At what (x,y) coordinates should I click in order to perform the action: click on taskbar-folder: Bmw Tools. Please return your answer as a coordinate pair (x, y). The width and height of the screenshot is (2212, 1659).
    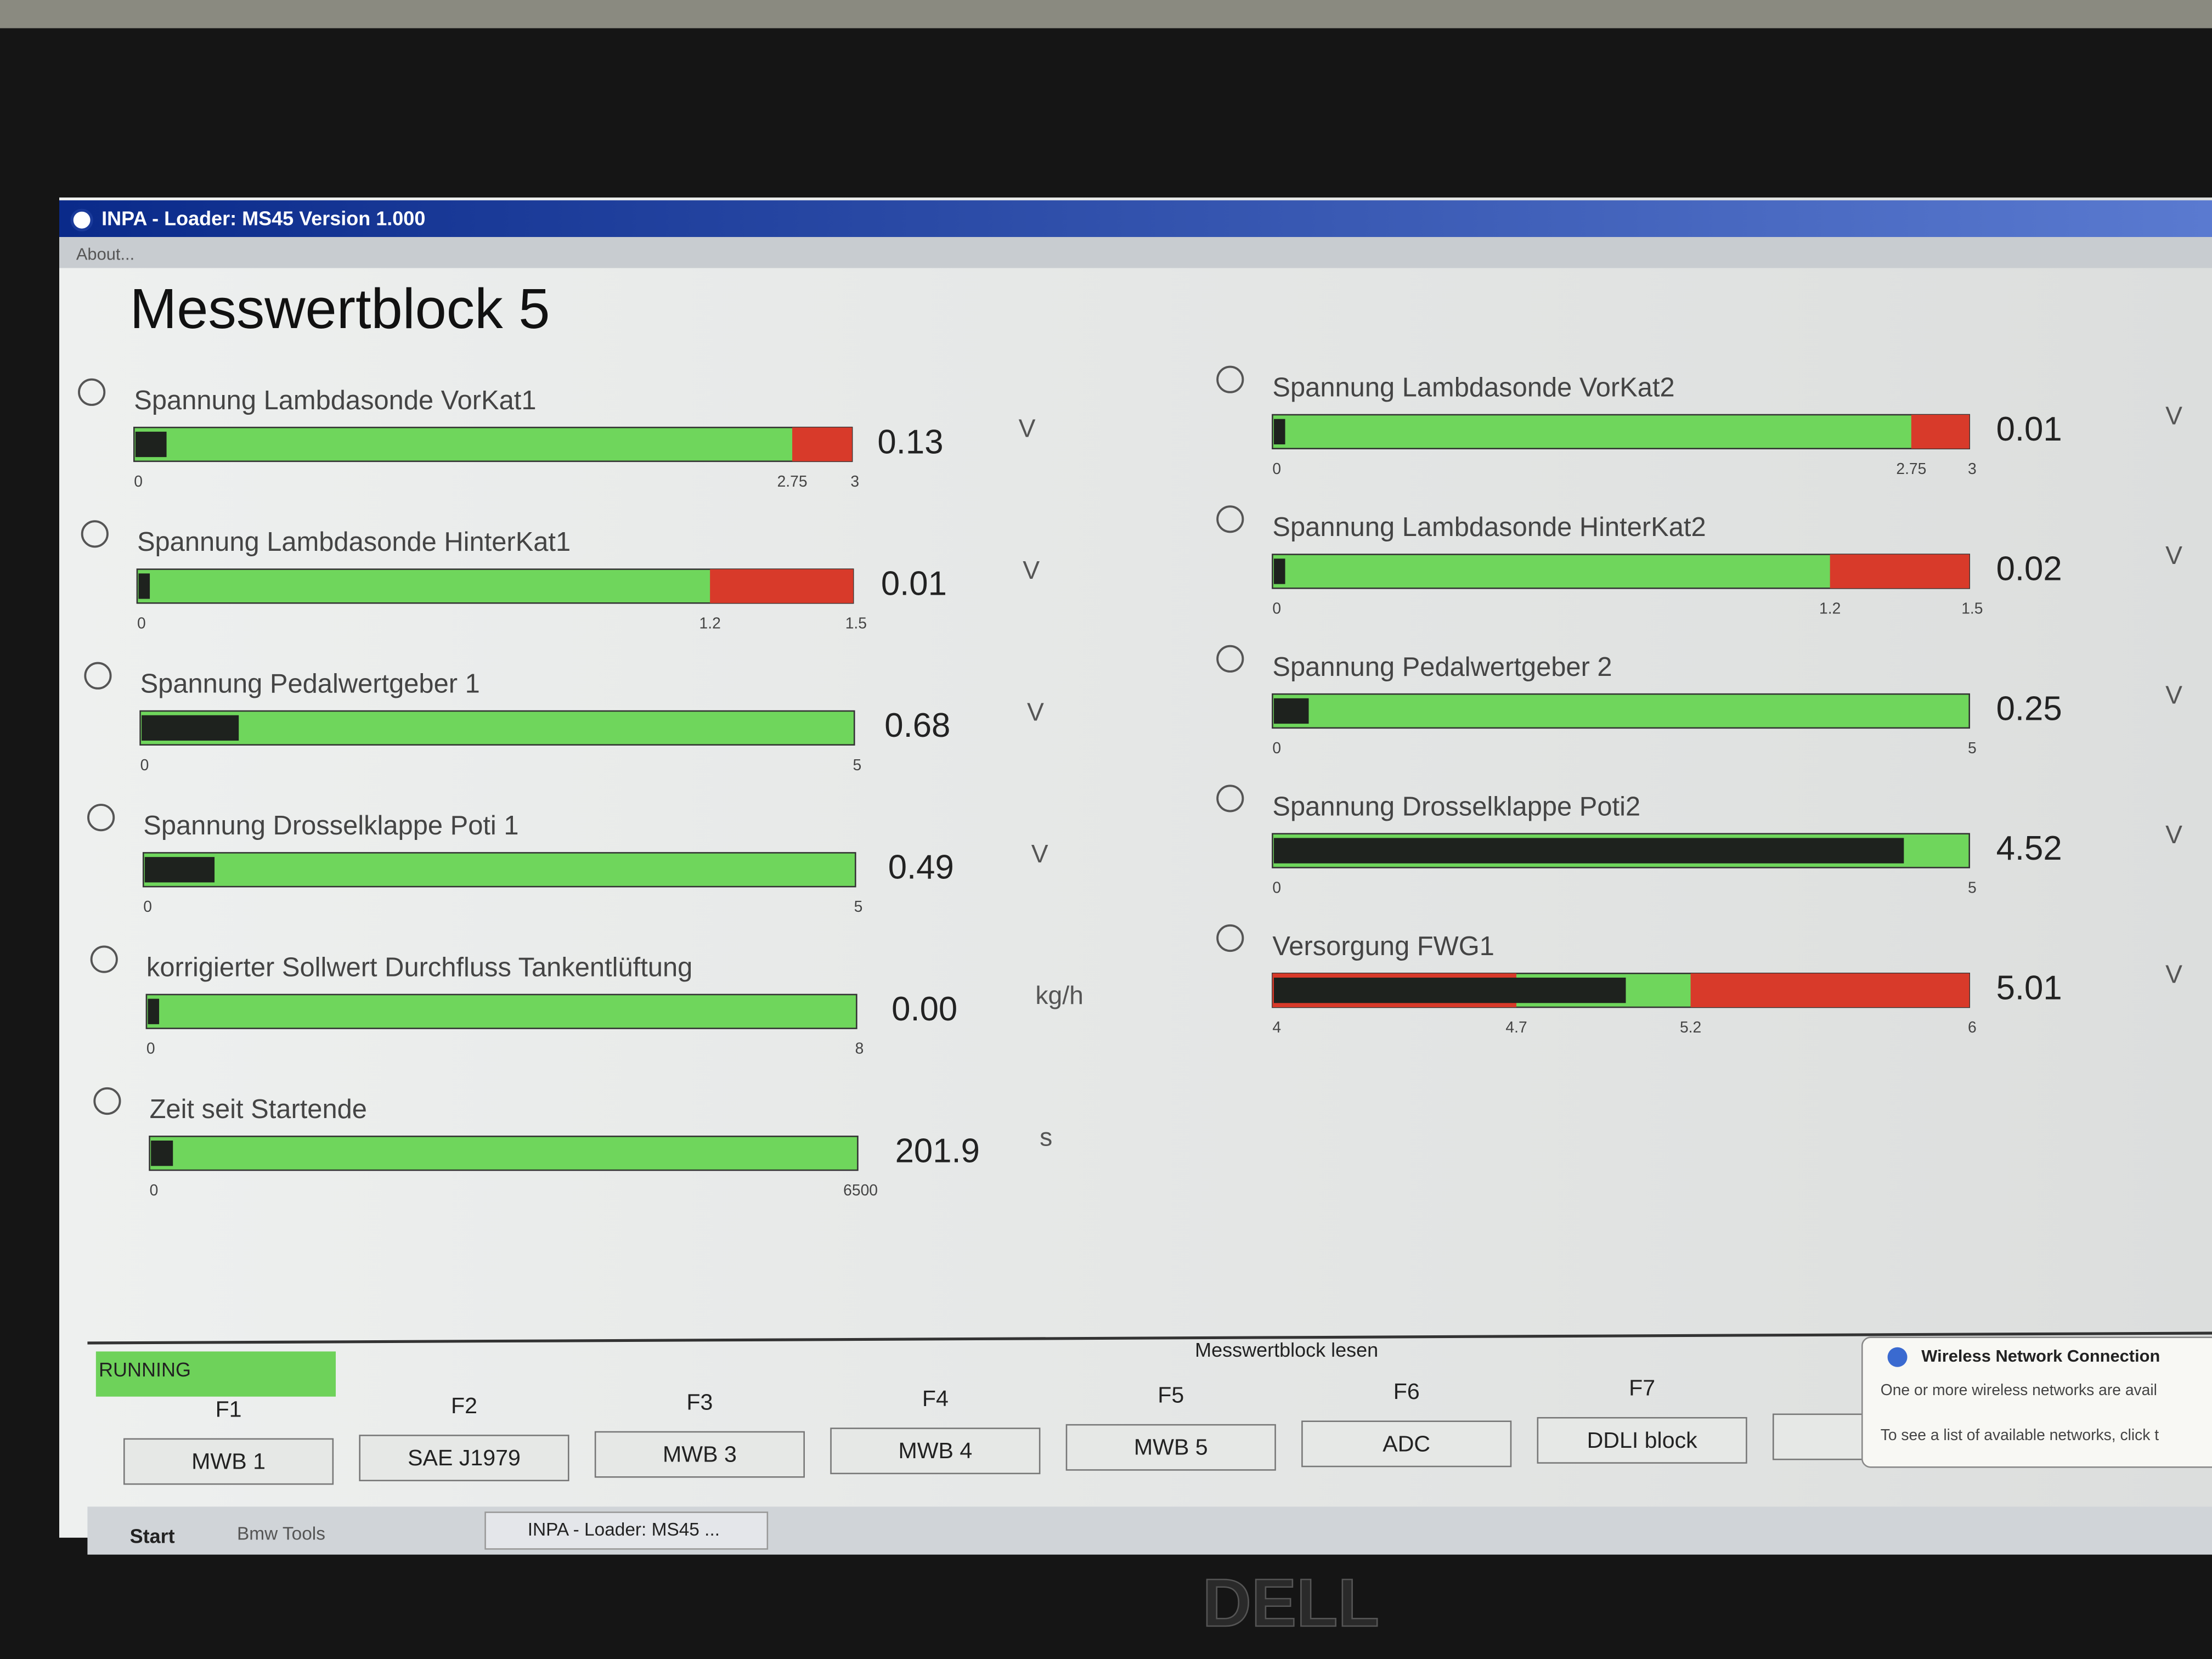
    Looking at the image, I should click on (281, 1534).